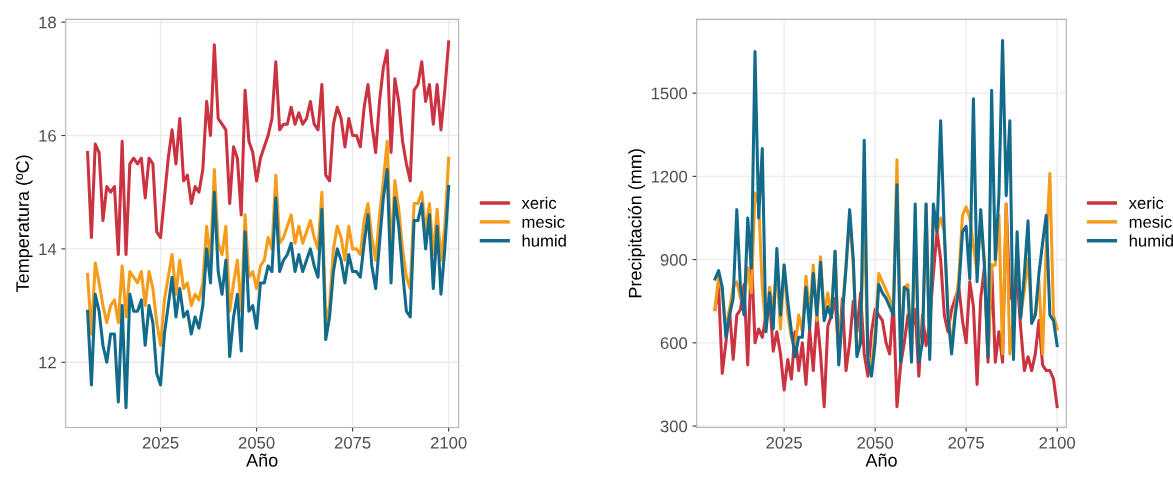  Describe the element at coordinates (24, 223) in the screenshot. I see `y-axis-title: Temperatura (ºC)` at that location.